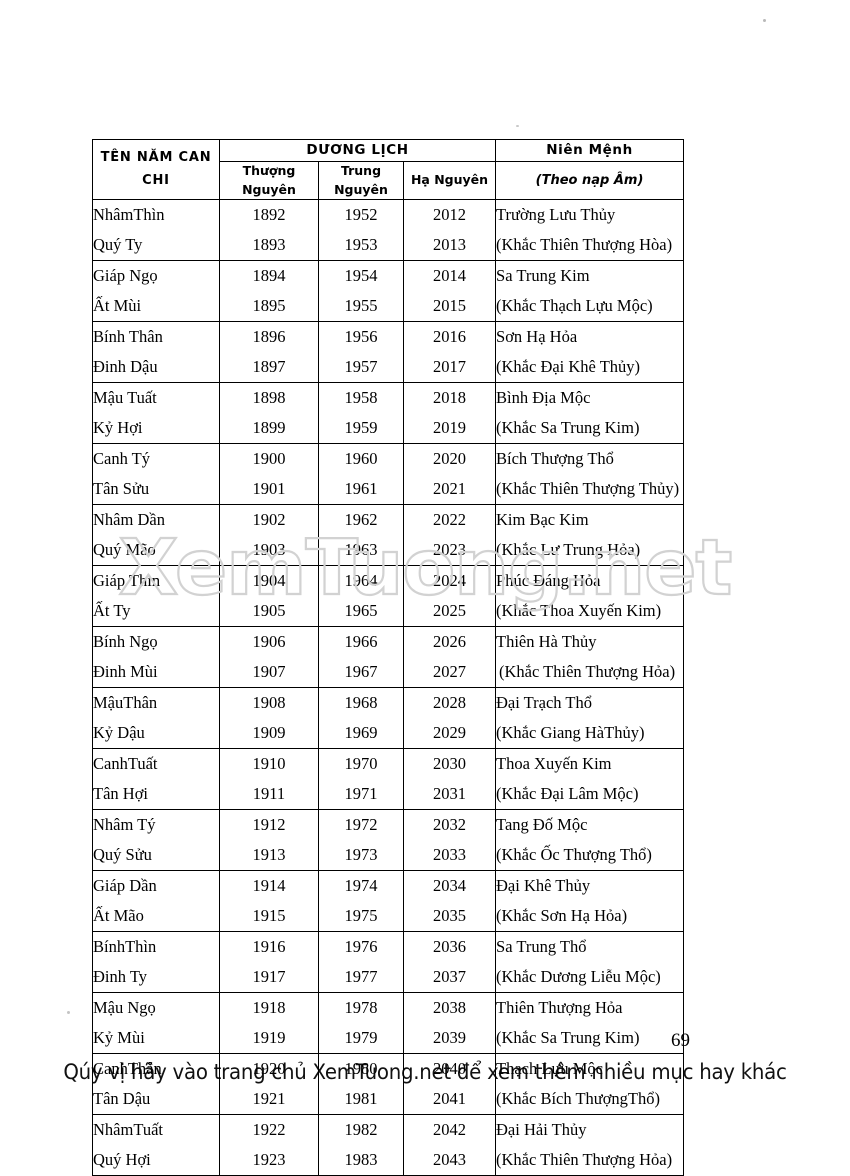 This screenshot has height=1176, width=850. Describe the element at coordinates (269, 825) in the screenshot. I see `cell-thuong-nguyen-line: 1912` at that location.